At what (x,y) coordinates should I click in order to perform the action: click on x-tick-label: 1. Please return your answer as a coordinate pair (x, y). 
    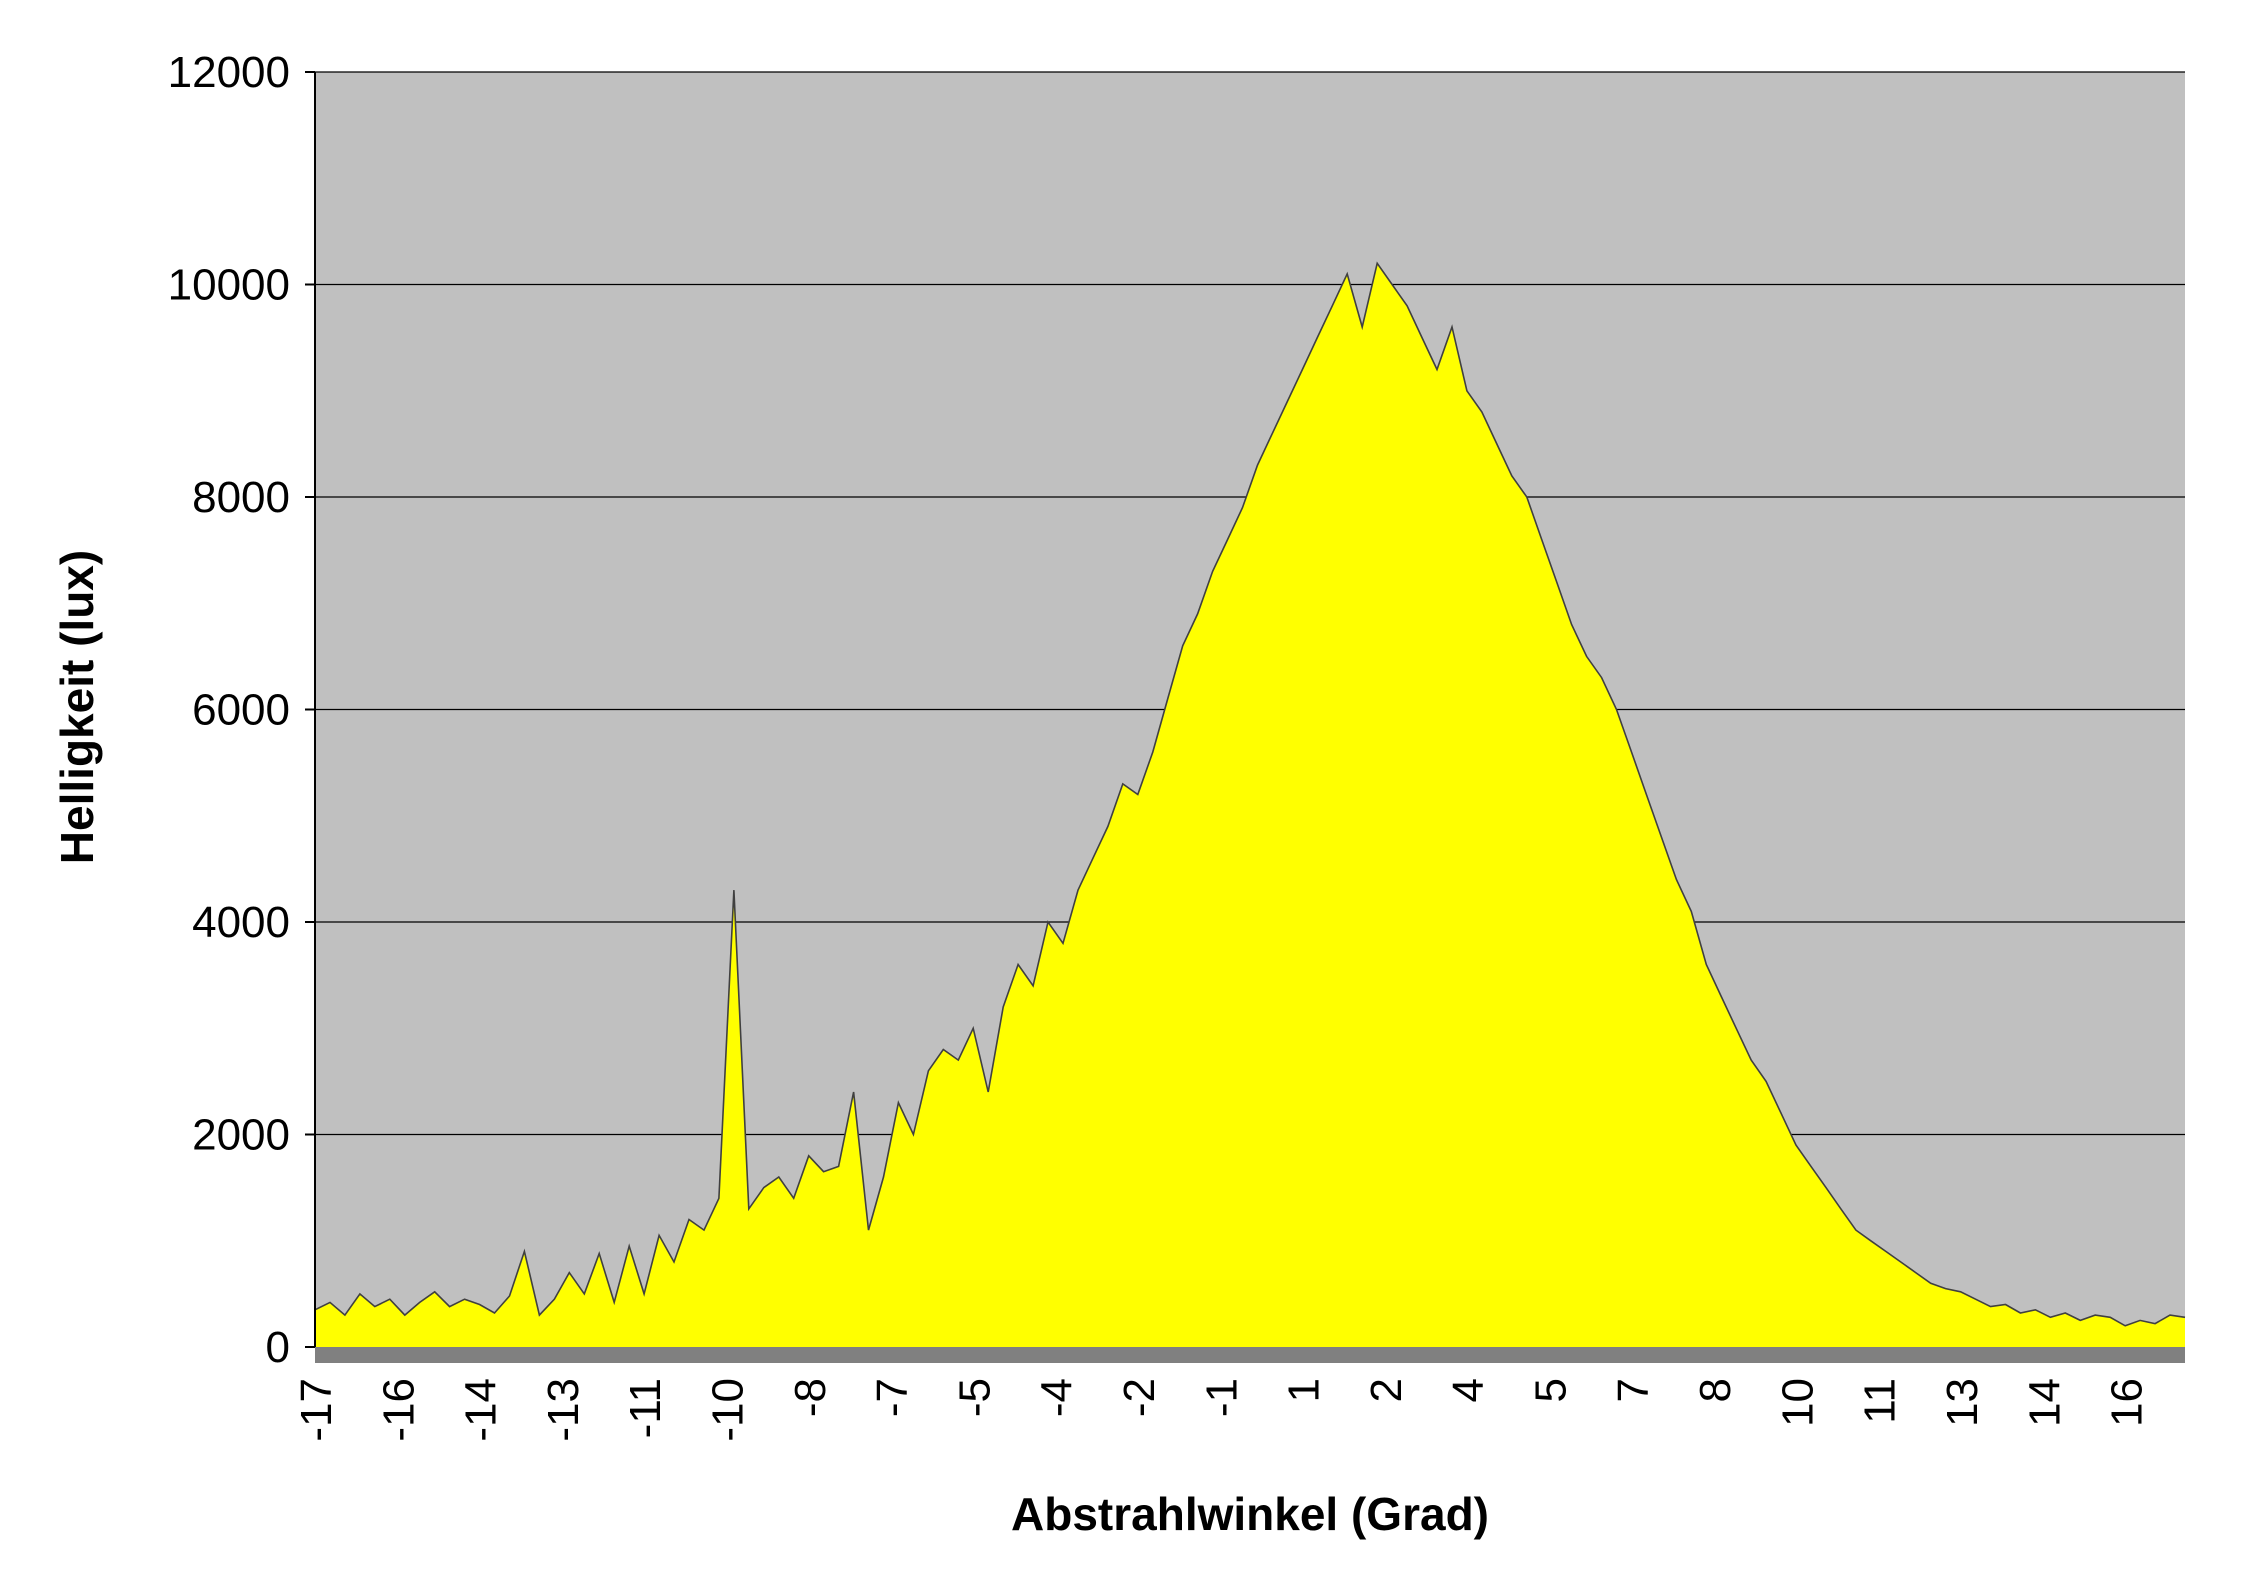
    Looking at the image, I should click on (1304, 1390).